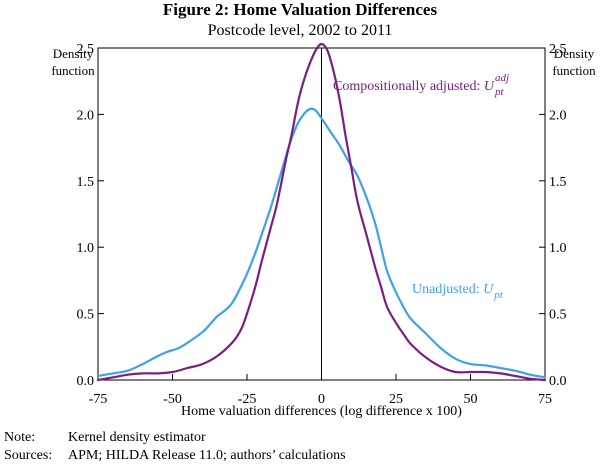 The height and width of the screenshot is (465, 600). Describe the element at coordinates (498, 295) in the screenshot. I see `annotation-unadjusted-subscript: pt` at that location.